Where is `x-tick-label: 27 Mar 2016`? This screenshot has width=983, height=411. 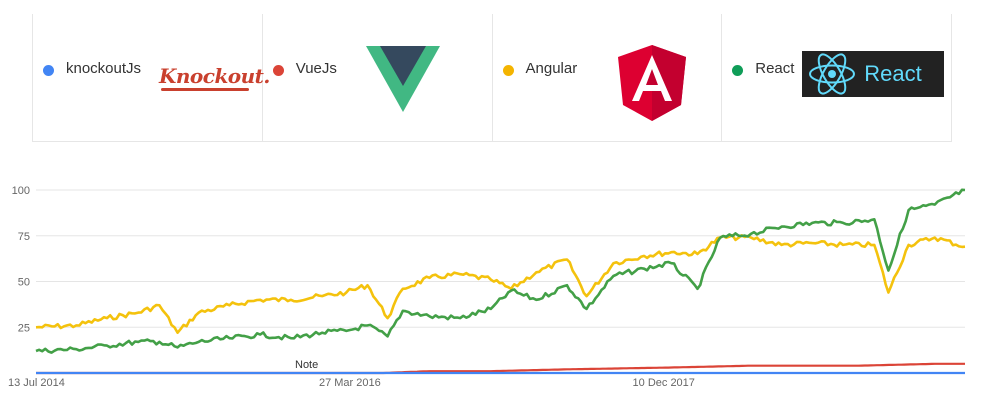
x-tick-label: 27 Mar 2016 is located at coordinates (350, 383).